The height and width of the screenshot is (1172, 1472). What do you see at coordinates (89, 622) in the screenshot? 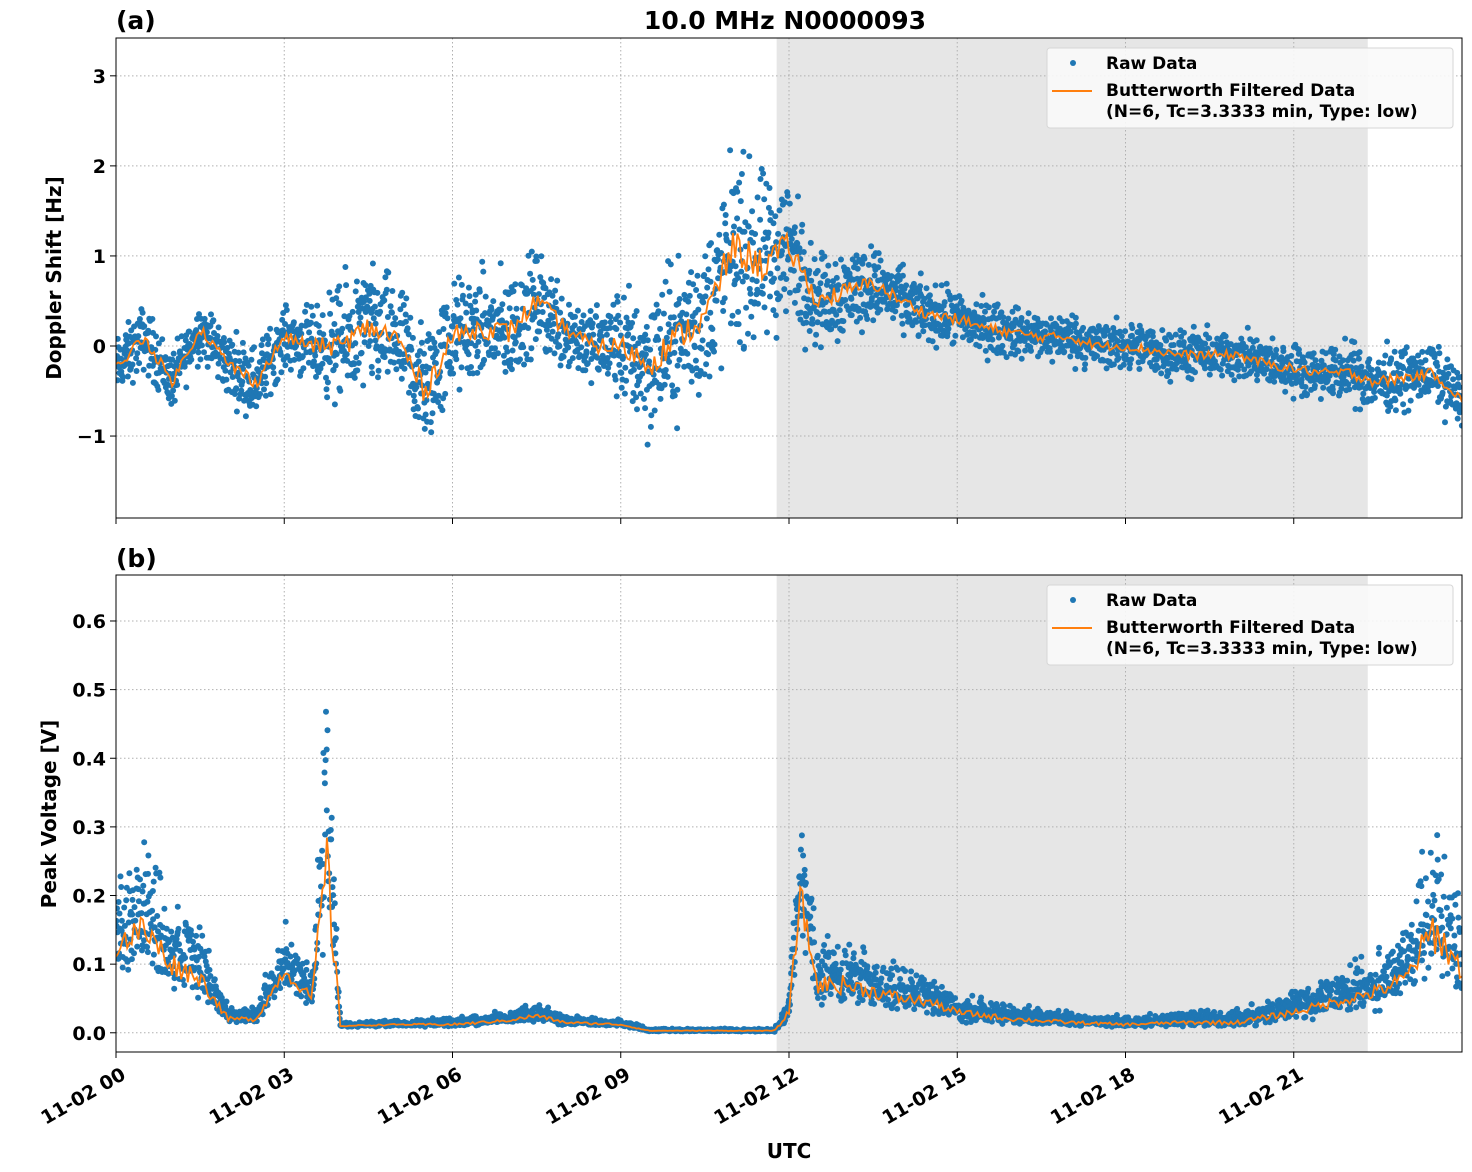
I see `y-tick-label: 0.6` at bounding box center [89, 622].